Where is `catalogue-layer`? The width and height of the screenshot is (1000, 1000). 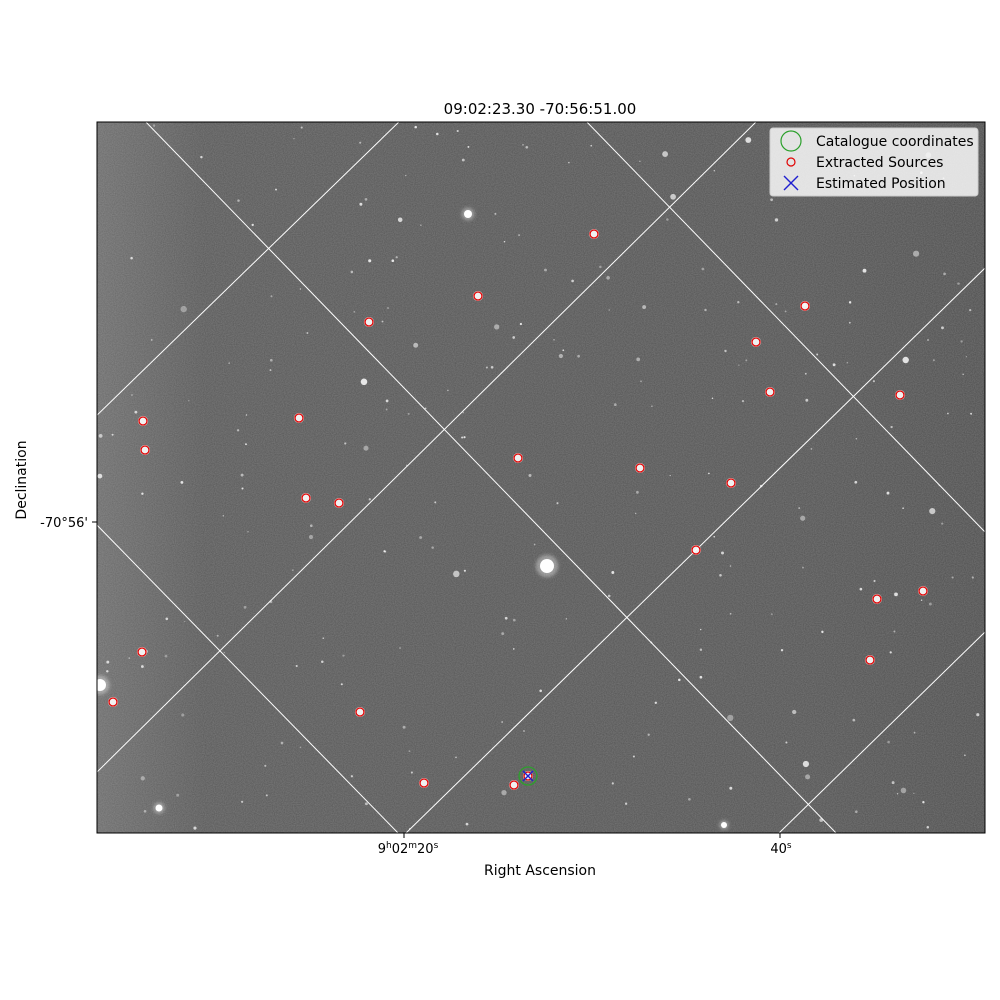 catalogue-layer is located at coordinates (528, 776).